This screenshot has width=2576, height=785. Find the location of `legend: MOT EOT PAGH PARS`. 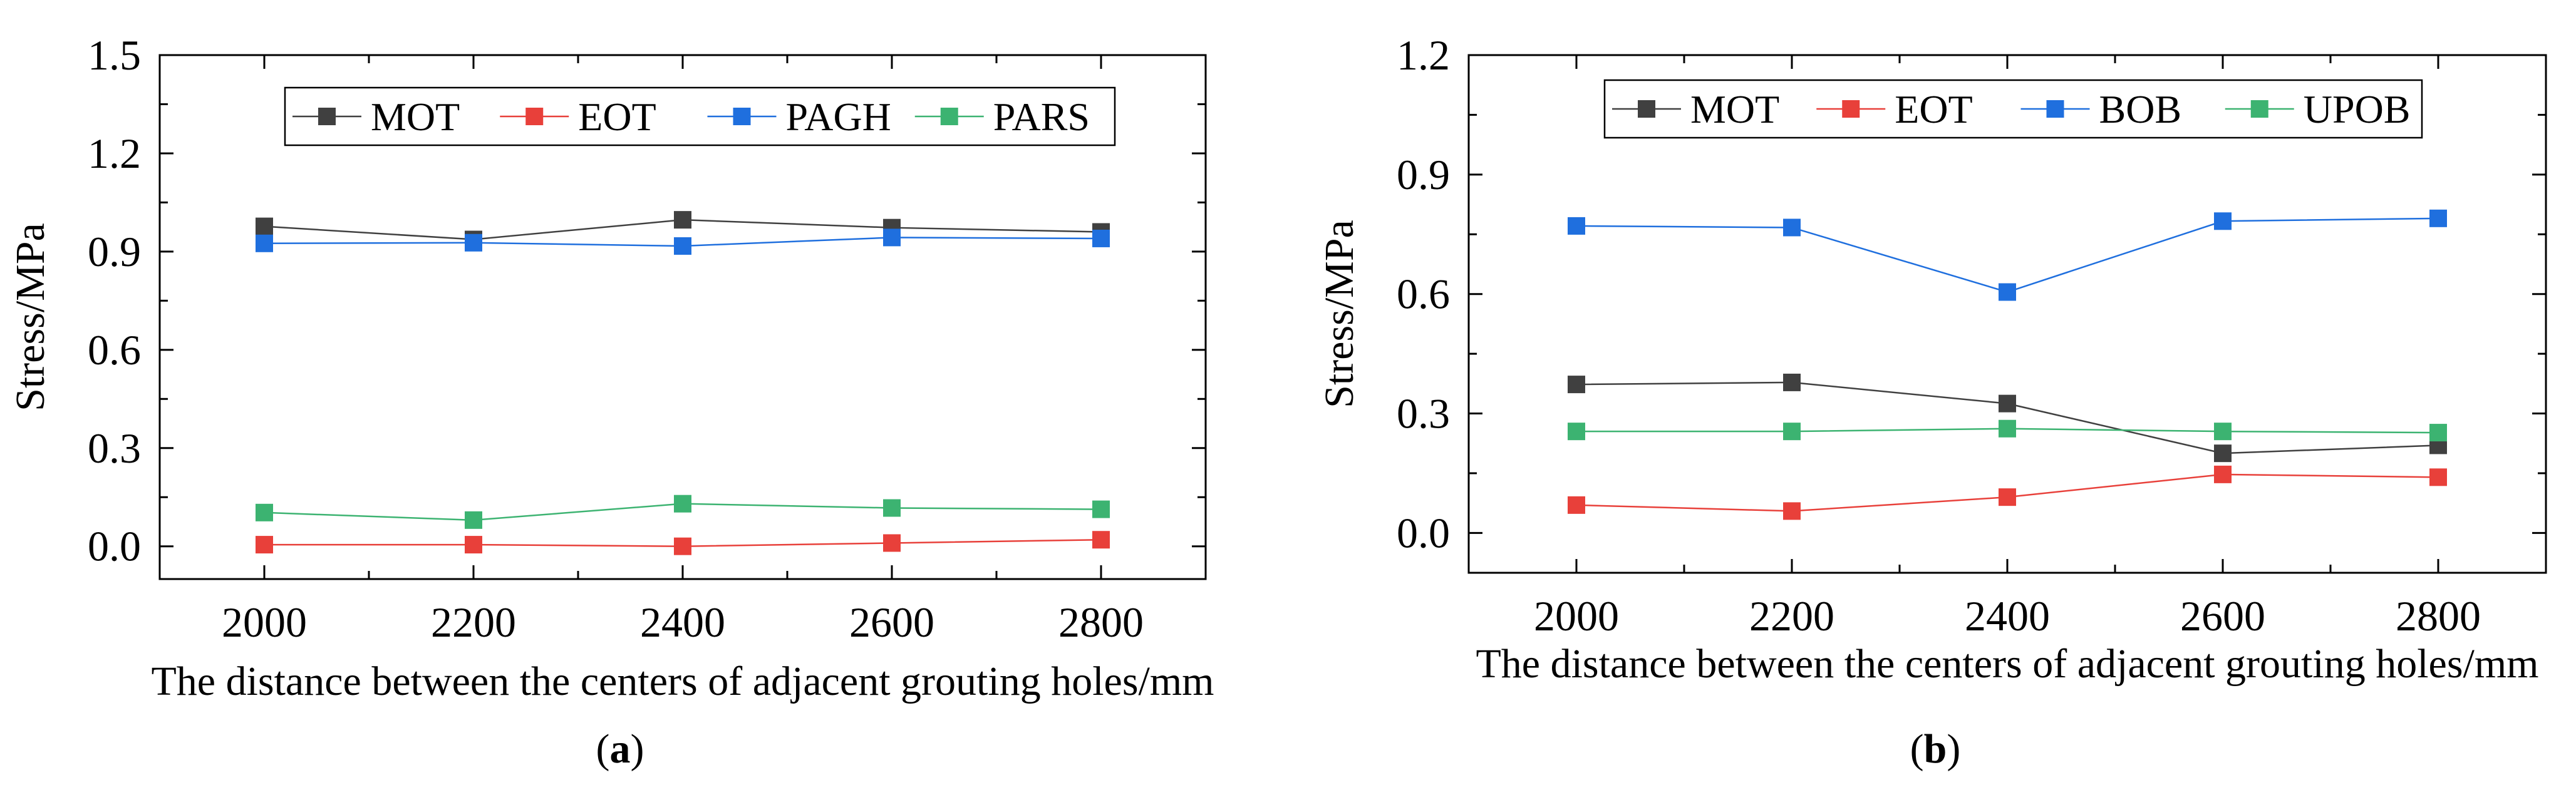

legend: MOT EOT PAGH PARS is located at coordinates (700, 116).